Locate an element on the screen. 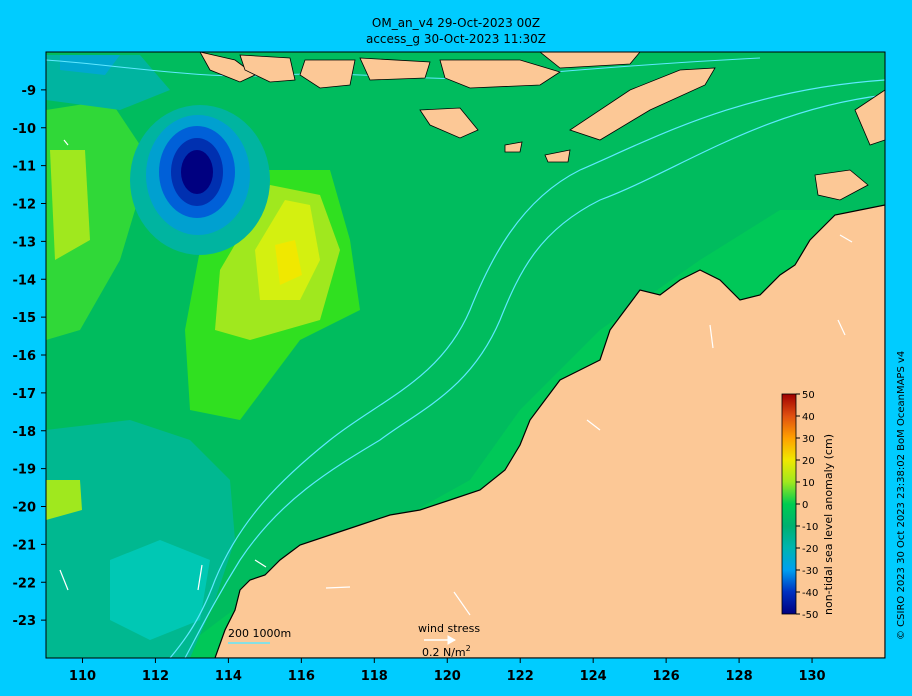 Image resolution: width=912 pixels, height=696 pixels. x-tick-label: 120 is located at coordinates (447, 676).